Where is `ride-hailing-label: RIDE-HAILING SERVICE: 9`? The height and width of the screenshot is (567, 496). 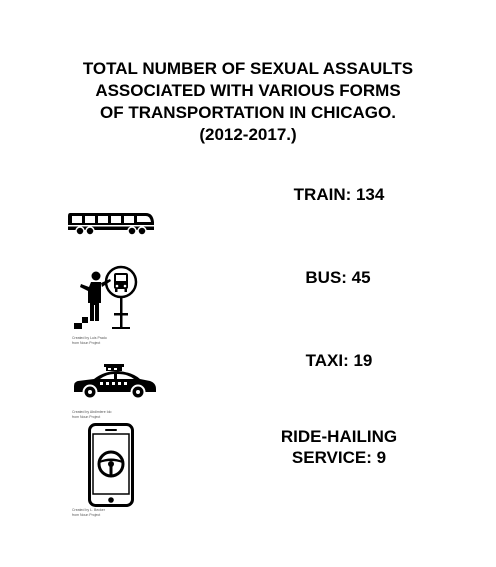
ride-hailing-label: RIDE-HAILING SERVICE: 9 is located at coordinates (339, 447).